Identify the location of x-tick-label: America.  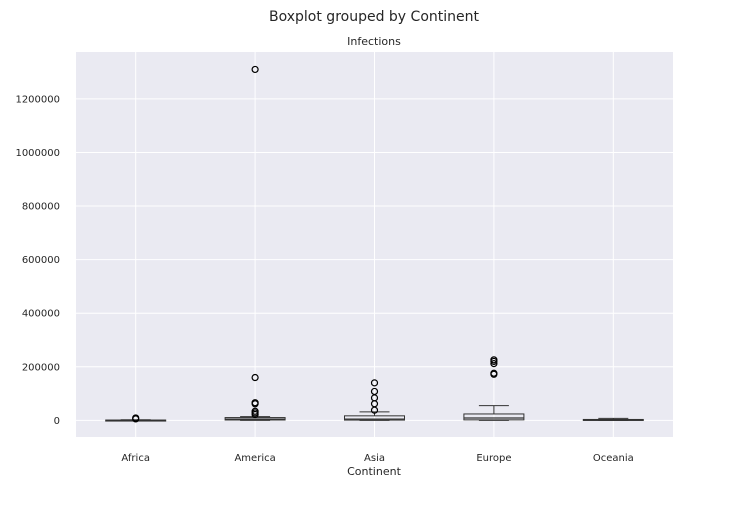
(254, 458).